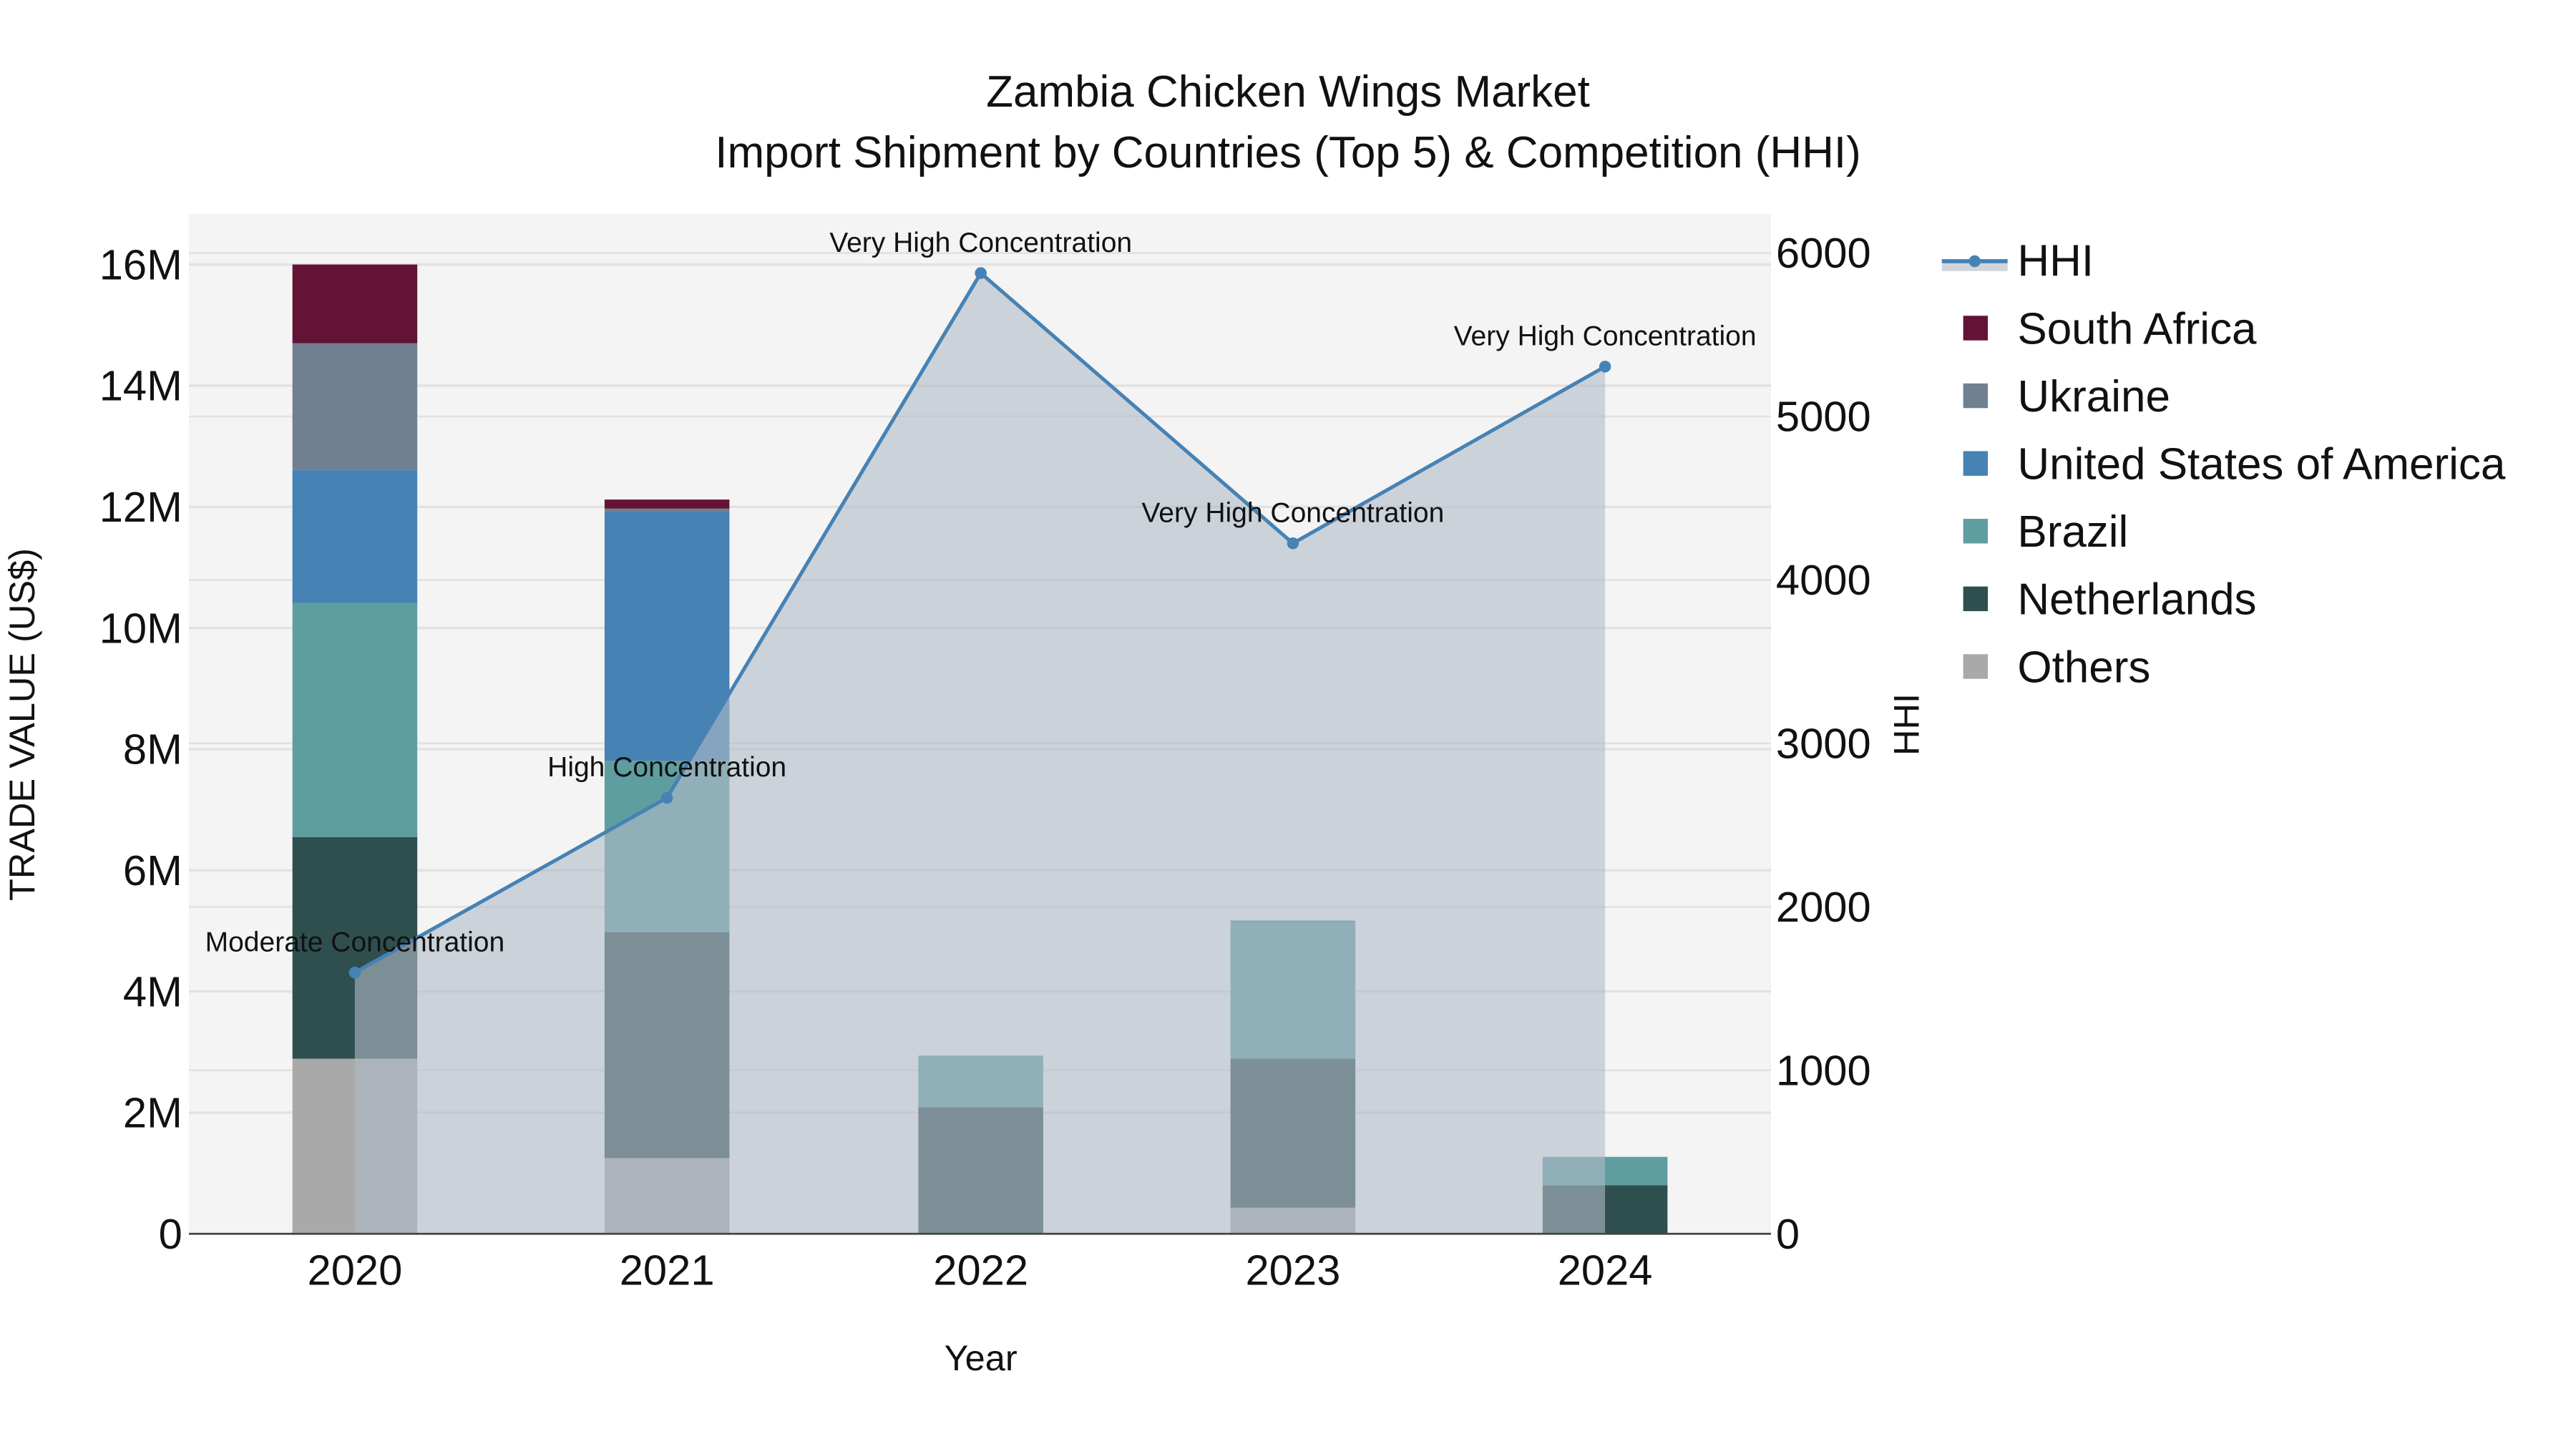  I want to click on y-tick-label: 12M, so click(140, 507).